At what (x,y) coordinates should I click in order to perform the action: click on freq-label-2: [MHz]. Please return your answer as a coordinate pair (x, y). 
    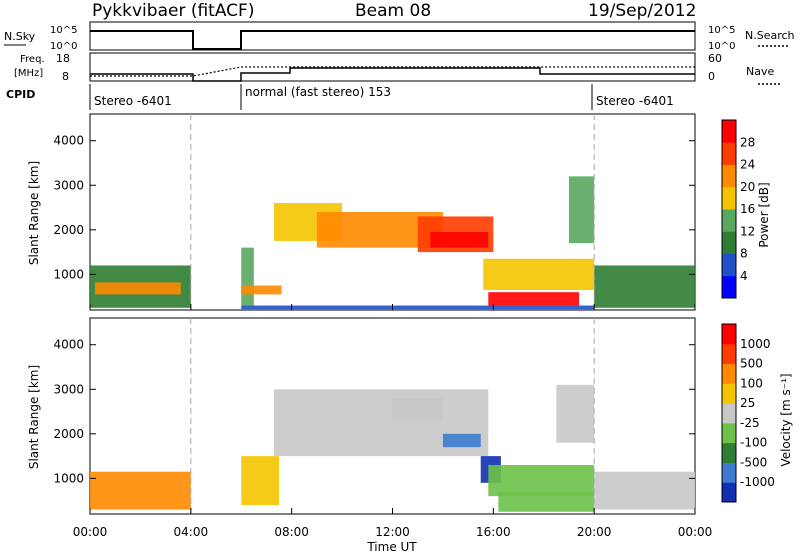
    Looking at the image, I should click on (28, 73).